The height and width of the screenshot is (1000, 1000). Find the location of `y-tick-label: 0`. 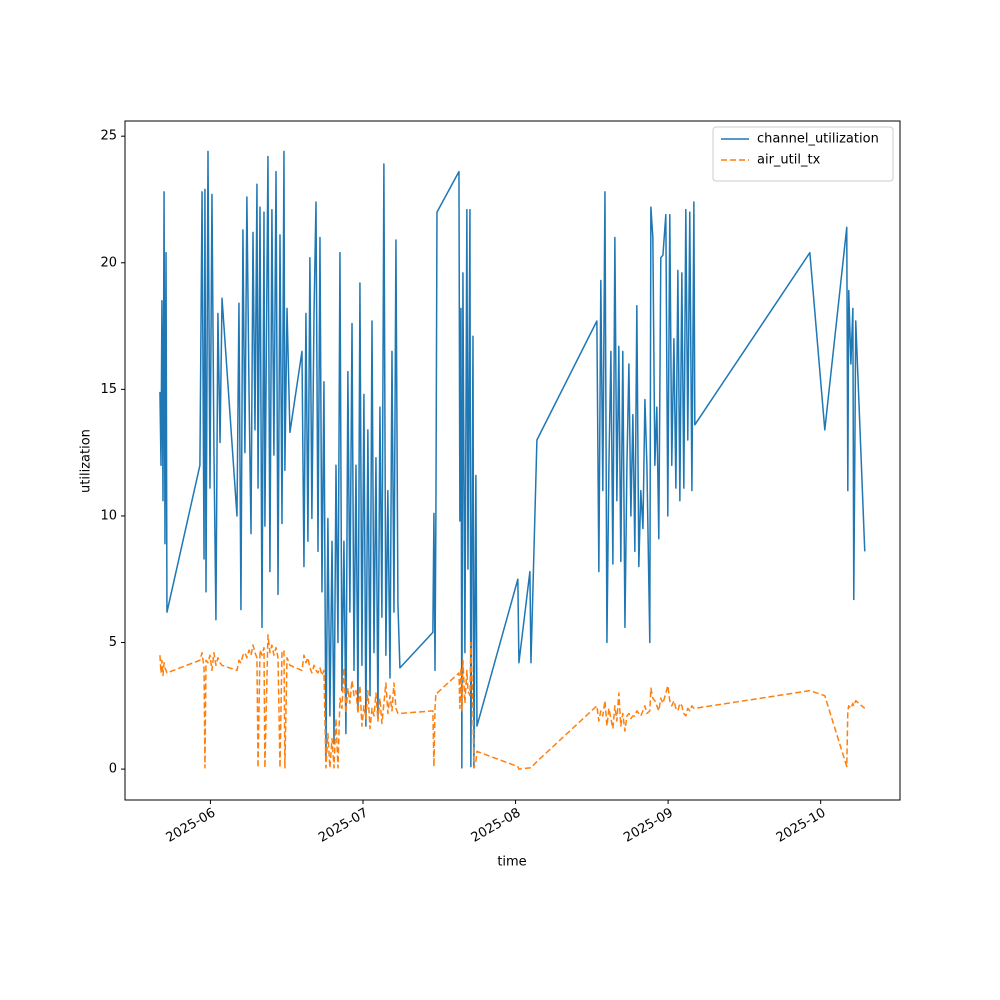

y-tick-label: 0 is located at coordinates (113, 769).